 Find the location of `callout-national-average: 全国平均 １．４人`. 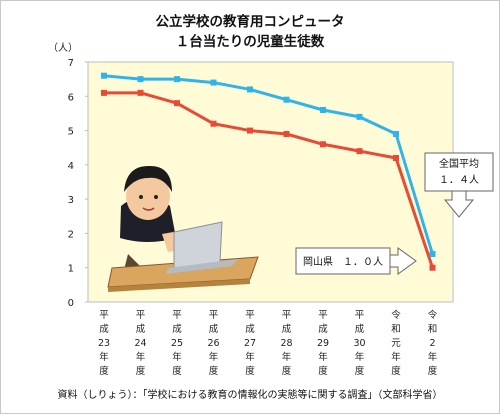

callout-national-average: 全国平均 １．４人 is located at coordinates (459, 185).